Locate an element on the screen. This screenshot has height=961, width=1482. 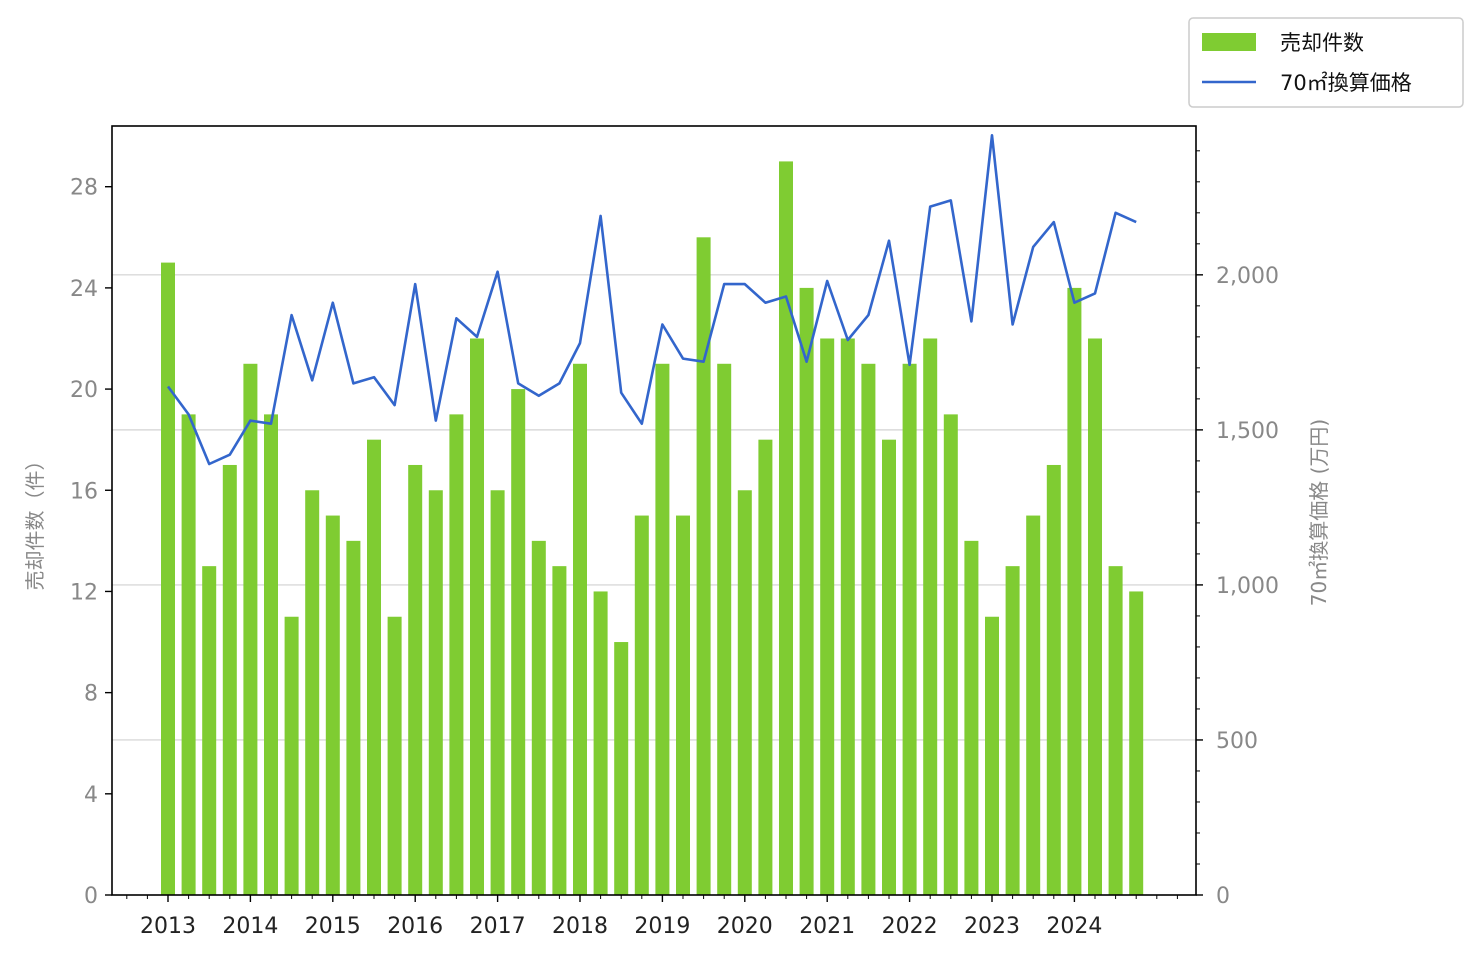
left-tick-label: 12 is located at coordinates (84, 592).